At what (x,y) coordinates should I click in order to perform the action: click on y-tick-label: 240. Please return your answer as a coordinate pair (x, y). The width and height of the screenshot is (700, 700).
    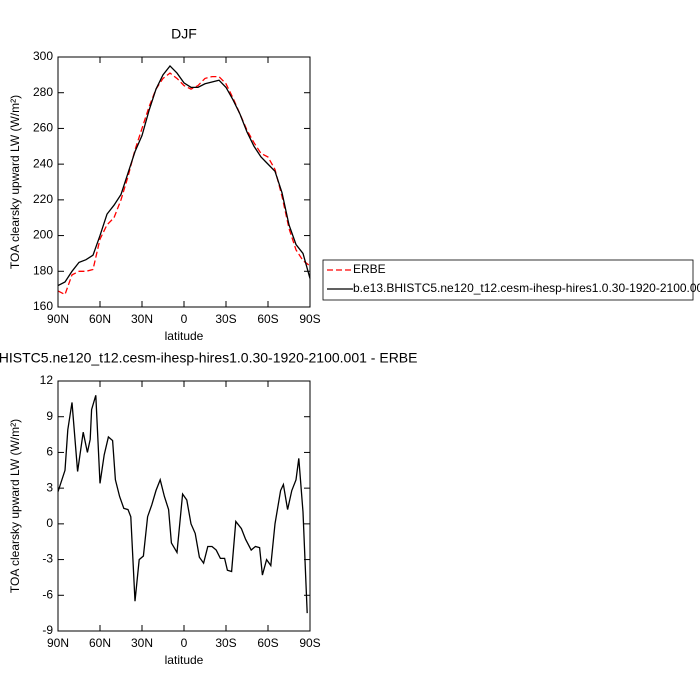
    Looking at the image, I should click on (43, 163).